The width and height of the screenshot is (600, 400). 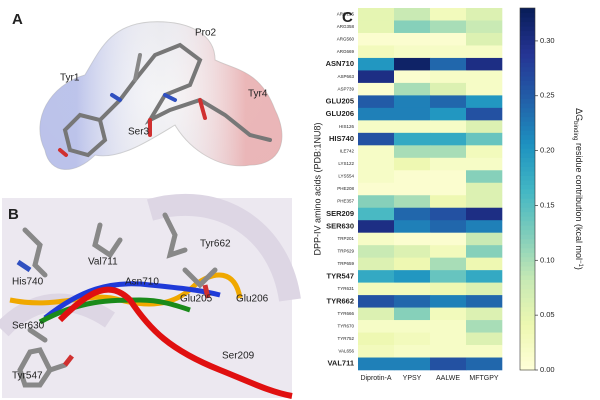 What do you see at coordinates (448, 378) in the screenshot?
I see `x-tick-label: AALWE` at bounding box center [448, 378].